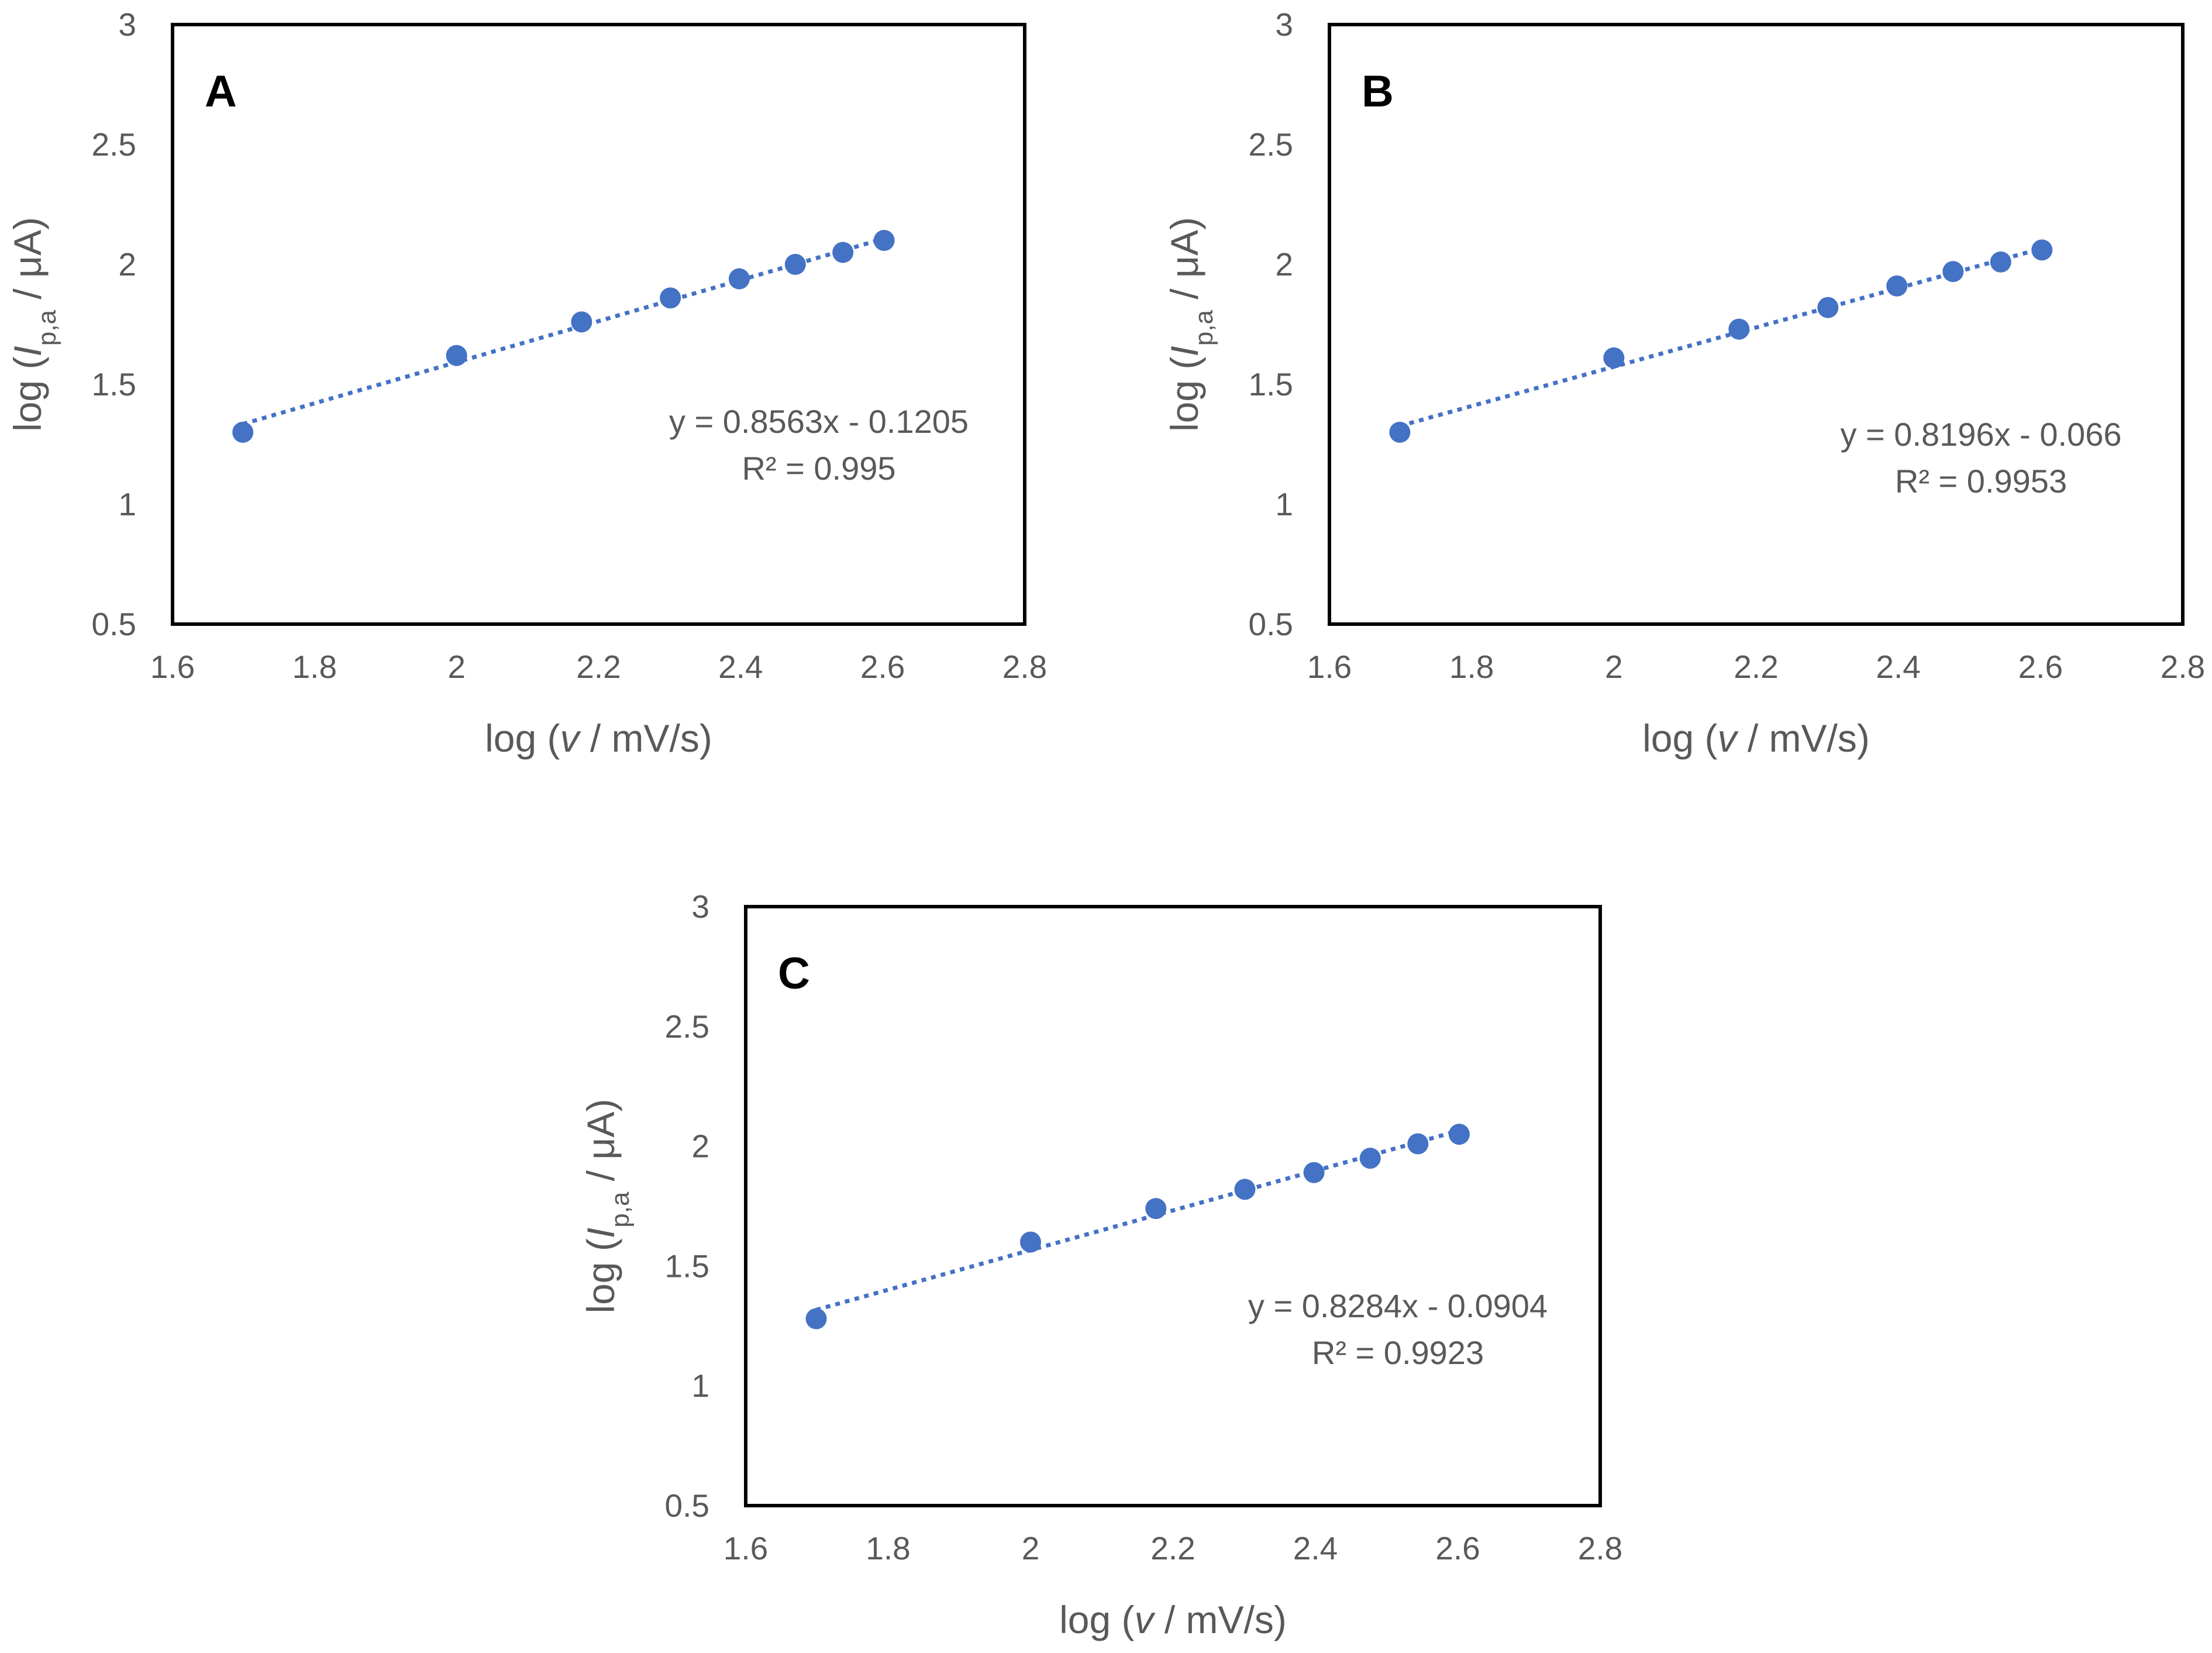 Image resolution: width=2212 pixels, height=1653 pixels. Describe the element at coordinates (1981, 481) in the screenshot. I see `trendline-r-squared: R² = 0.9953` at that location.